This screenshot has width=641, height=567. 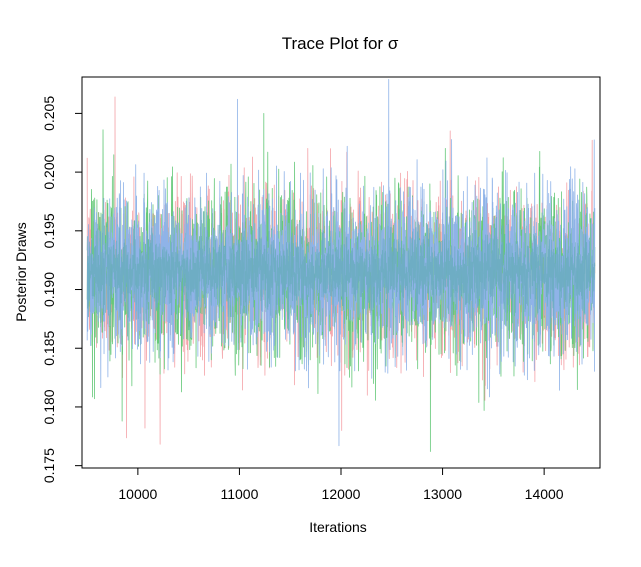 What do you see at coordinates (21, 272) in the screenshot?
I see `y-axis-label: Posterior Draws` at bounding box center [21, 272].